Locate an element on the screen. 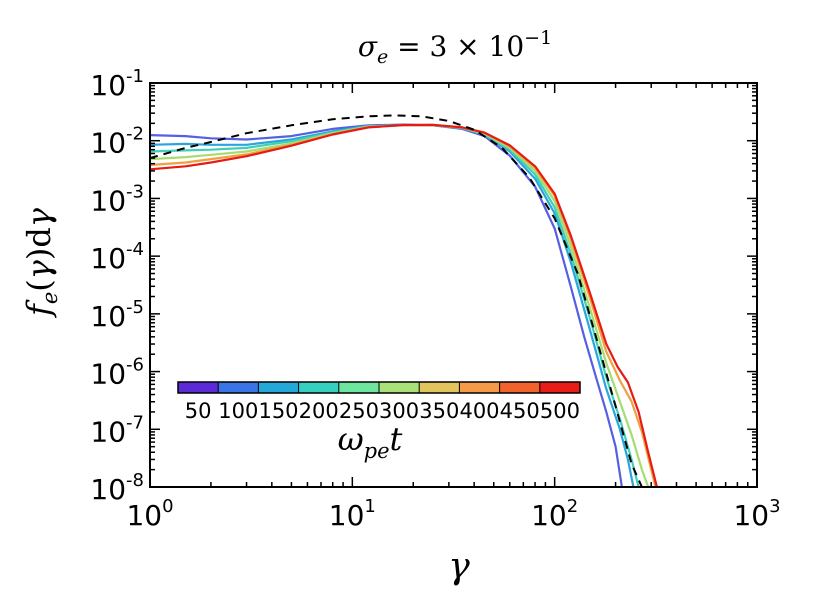  title-rest: = 3 × 10 is located at coordinates (456, 46).